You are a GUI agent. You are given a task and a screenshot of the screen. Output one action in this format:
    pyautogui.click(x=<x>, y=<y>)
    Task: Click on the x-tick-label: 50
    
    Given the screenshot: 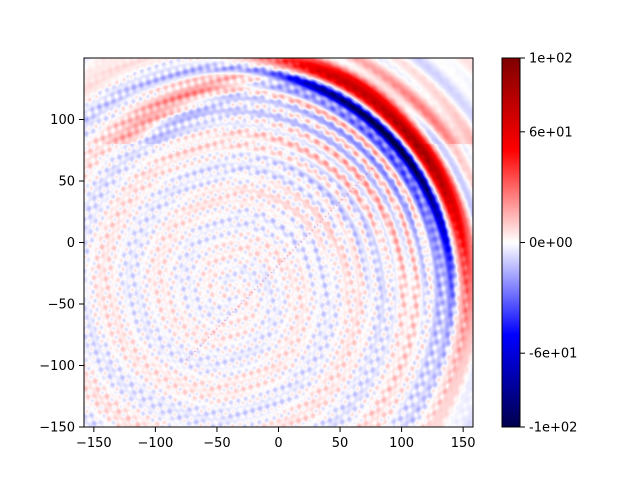 What is the action you would take?
    pyautogui.click(x=340, y=443)
    